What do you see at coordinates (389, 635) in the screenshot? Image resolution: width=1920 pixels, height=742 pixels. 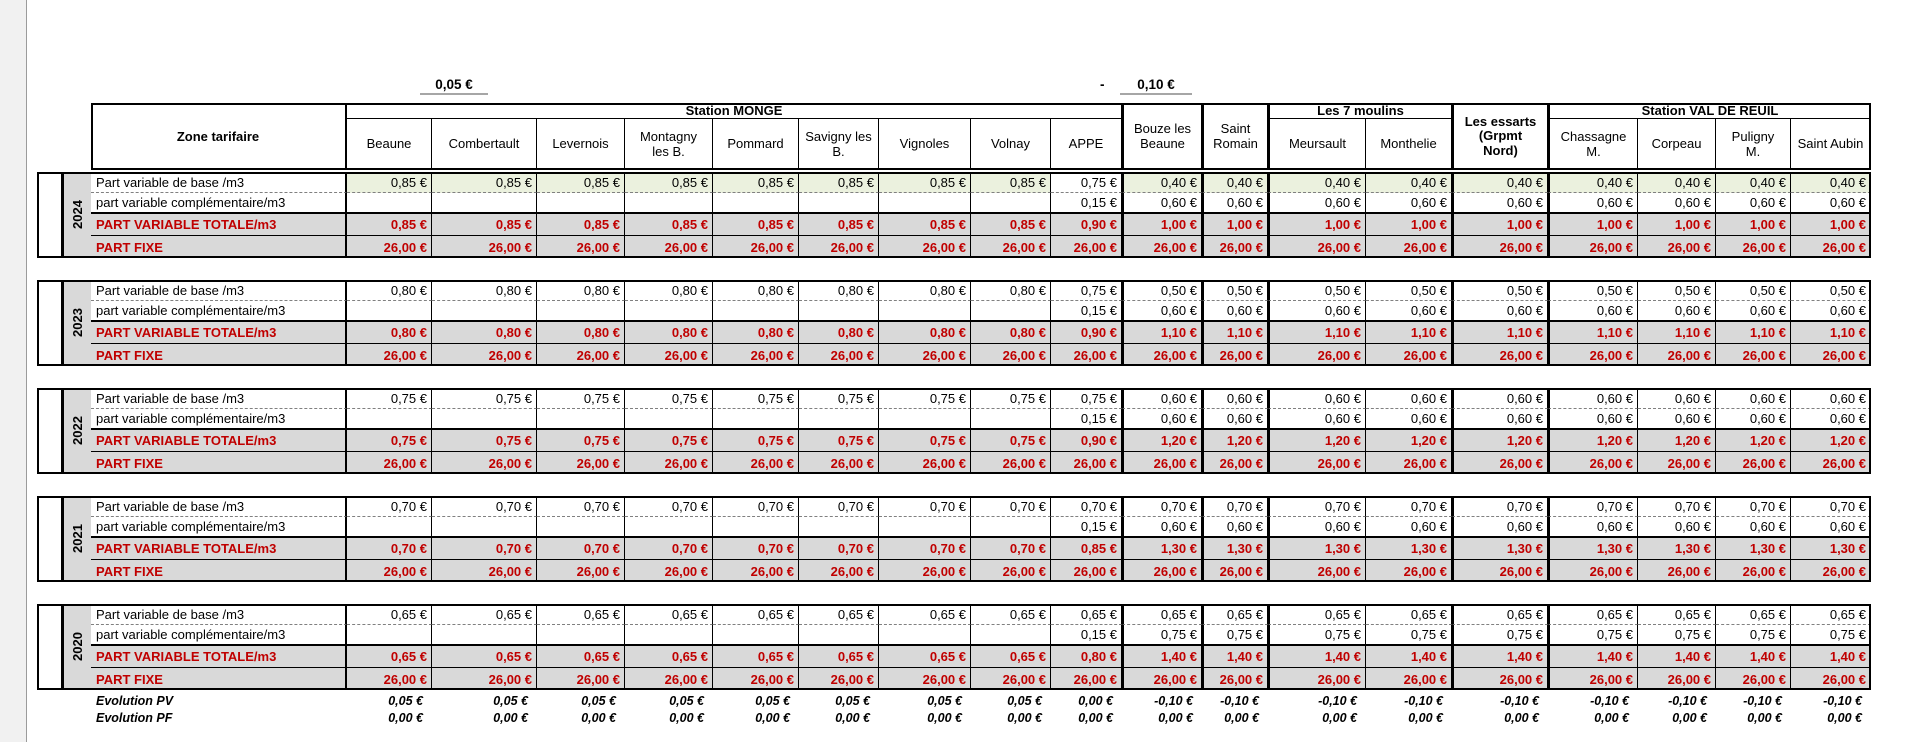 I see `cell-2020-complementaire-beaune` at bounding box center [389, 635].